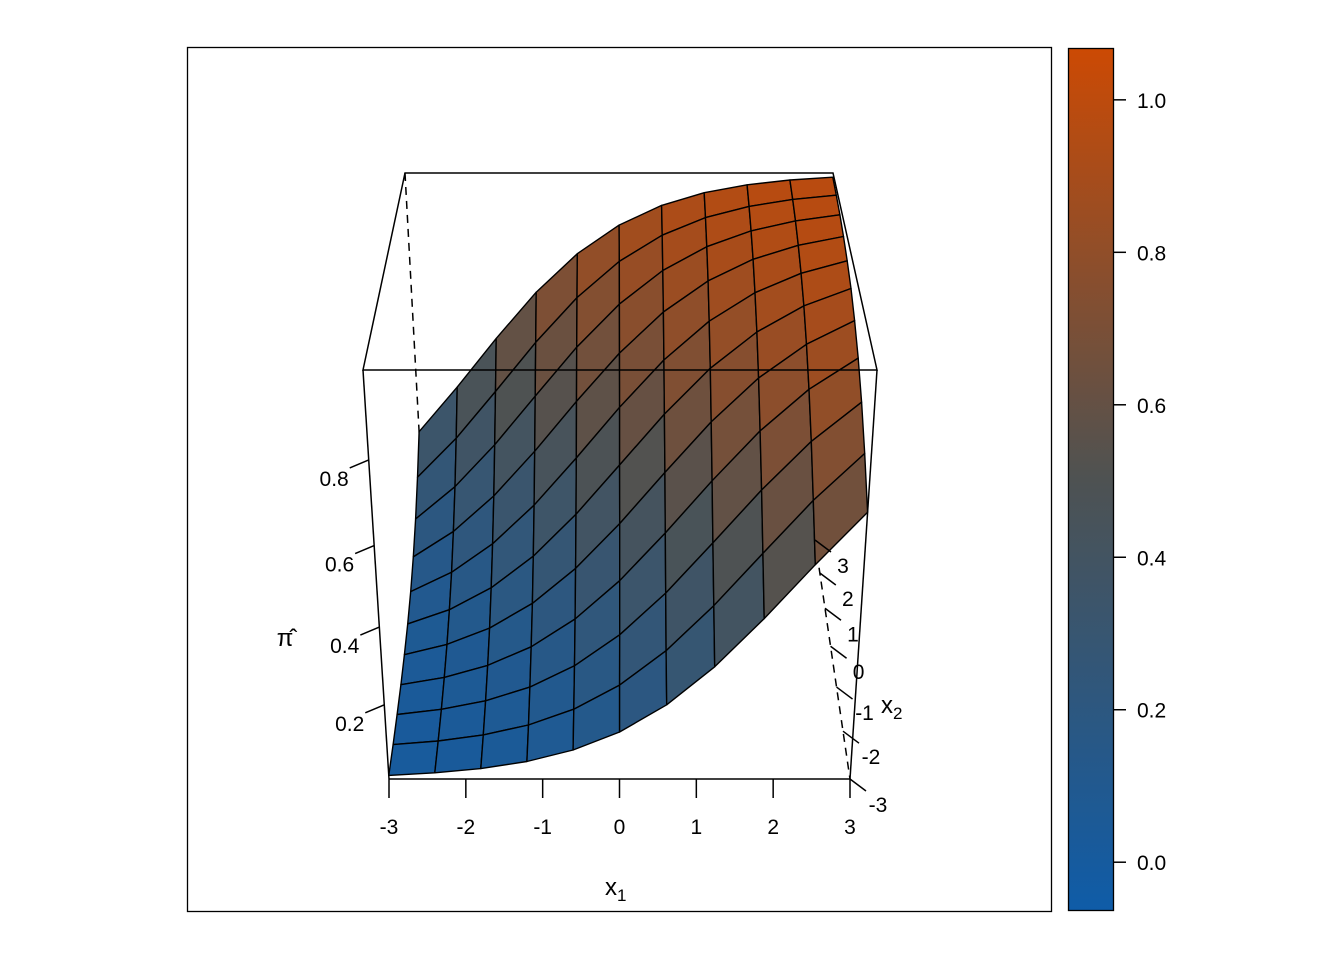  I want to click on x2-tick-label: -2, so click(871, 757).